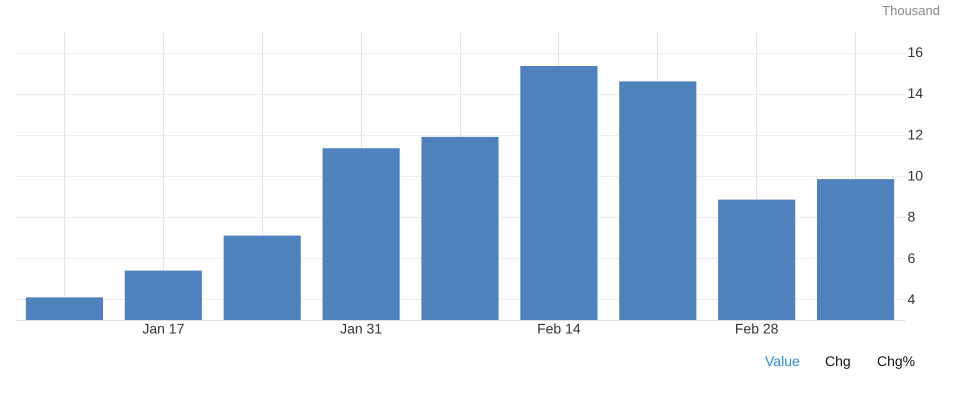  I want to click on text: Chg%, so click(896, 361).